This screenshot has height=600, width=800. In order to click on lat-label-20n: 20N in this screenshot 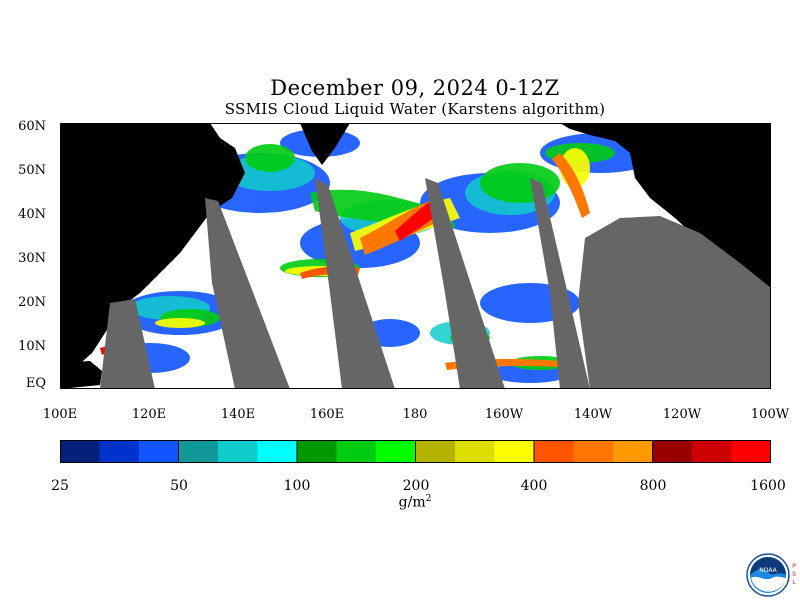, I will do `click(32, 302)`.